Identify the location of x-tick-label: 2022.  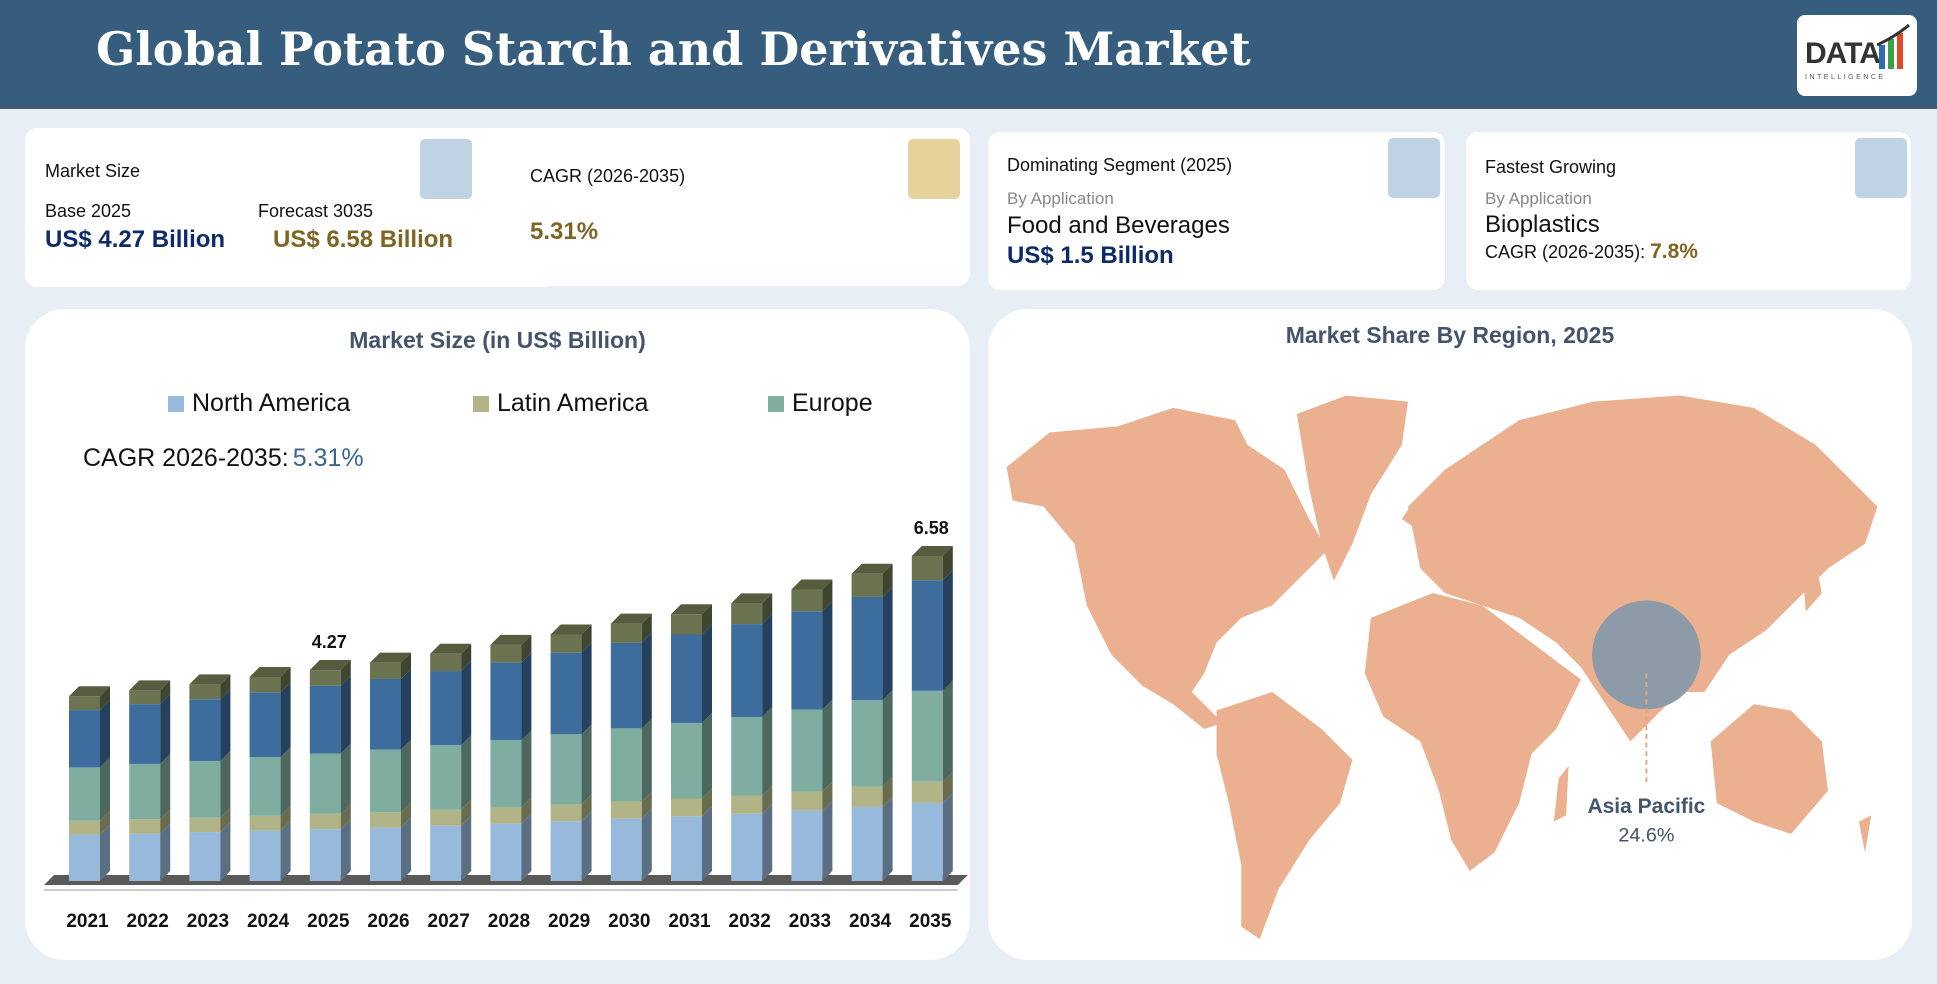
(148, 921).